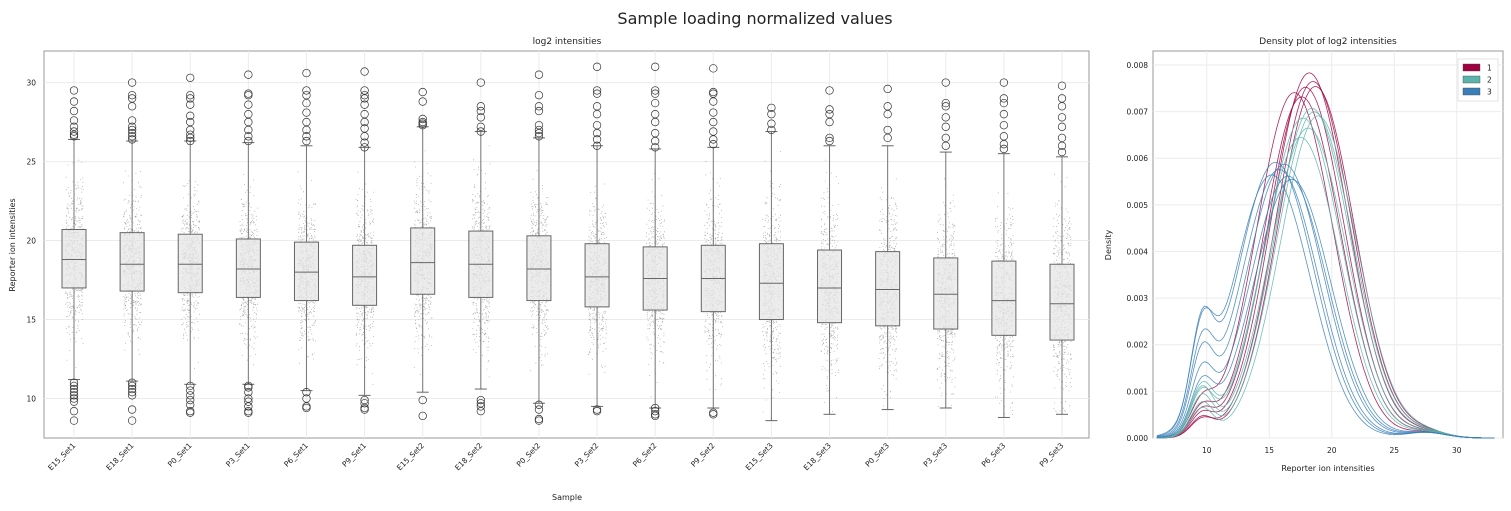 This screenshot has width=1511, height=511. What do you see at coordinates (817, 456) in the screenshot?
I see `box-x-tick-label: E18_Set3` at bounding box center [817, 456].